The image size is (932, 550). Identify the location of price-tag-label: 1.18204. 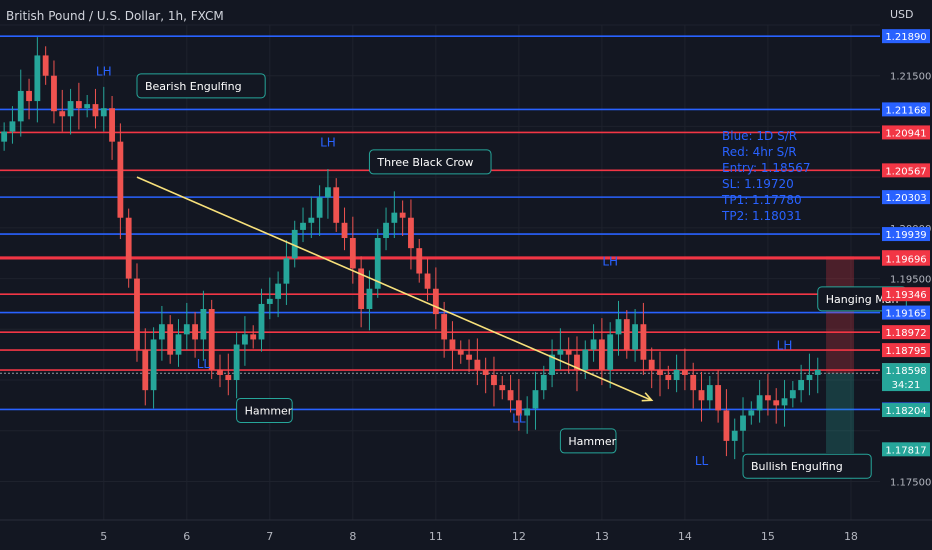
(905, 411).